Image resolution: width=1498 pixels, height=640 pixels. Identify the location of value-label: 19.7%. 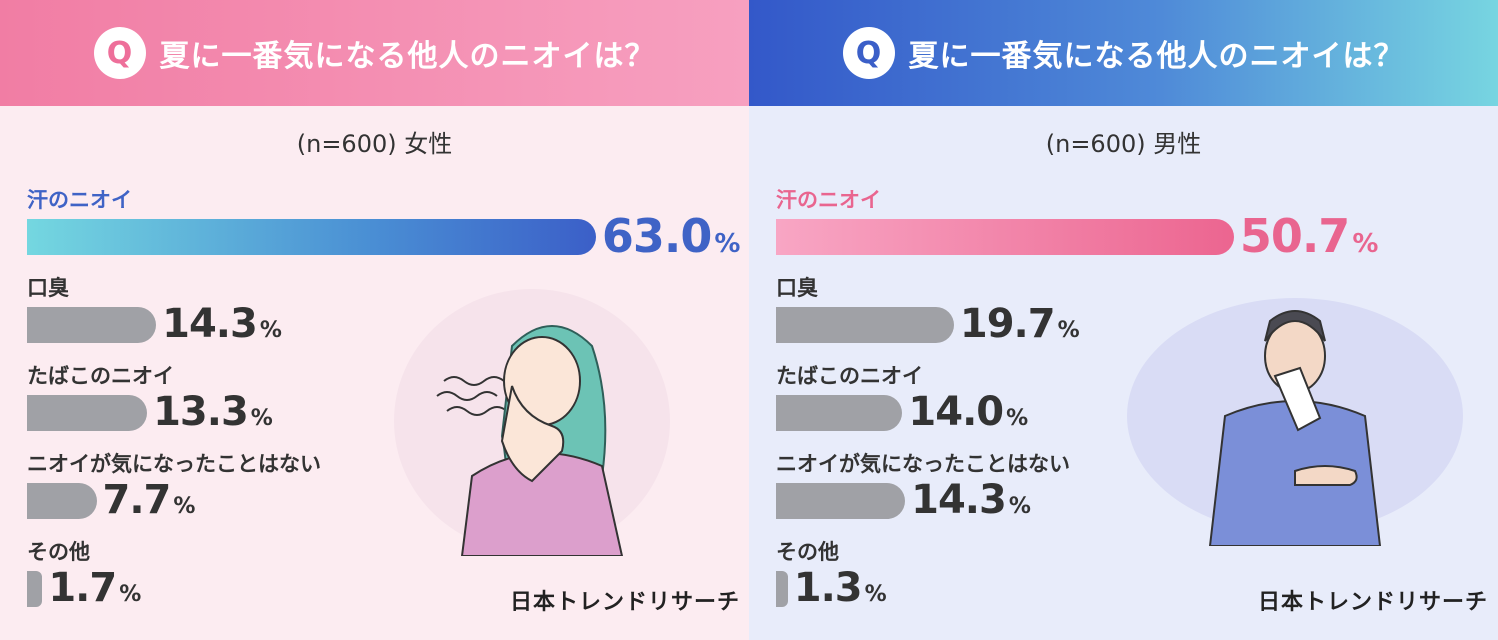
(1019, 324).